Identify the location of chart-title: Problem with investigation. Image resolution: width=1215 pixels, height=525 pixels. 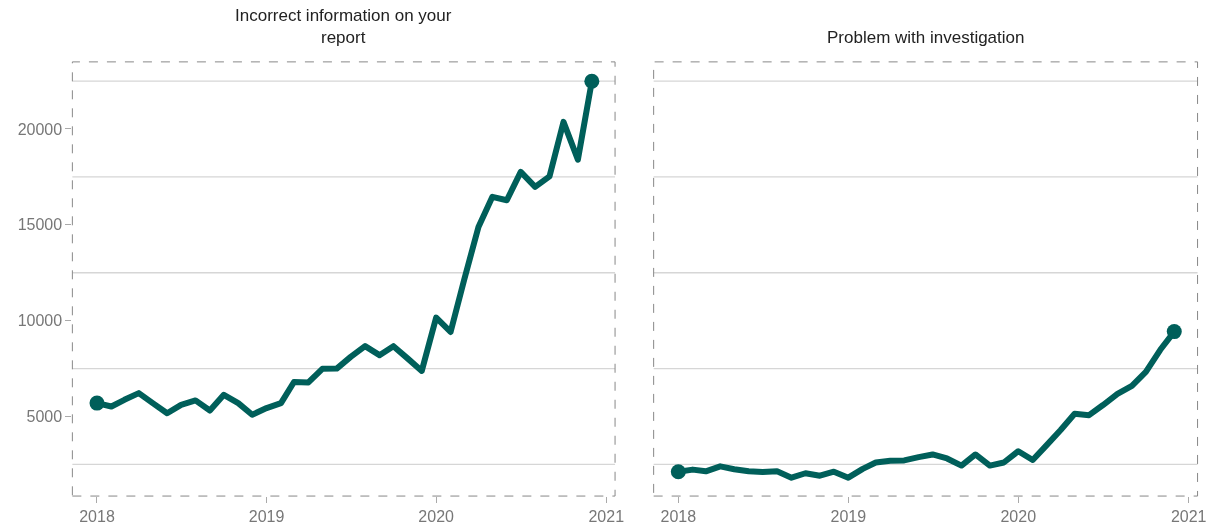
(926, 37).